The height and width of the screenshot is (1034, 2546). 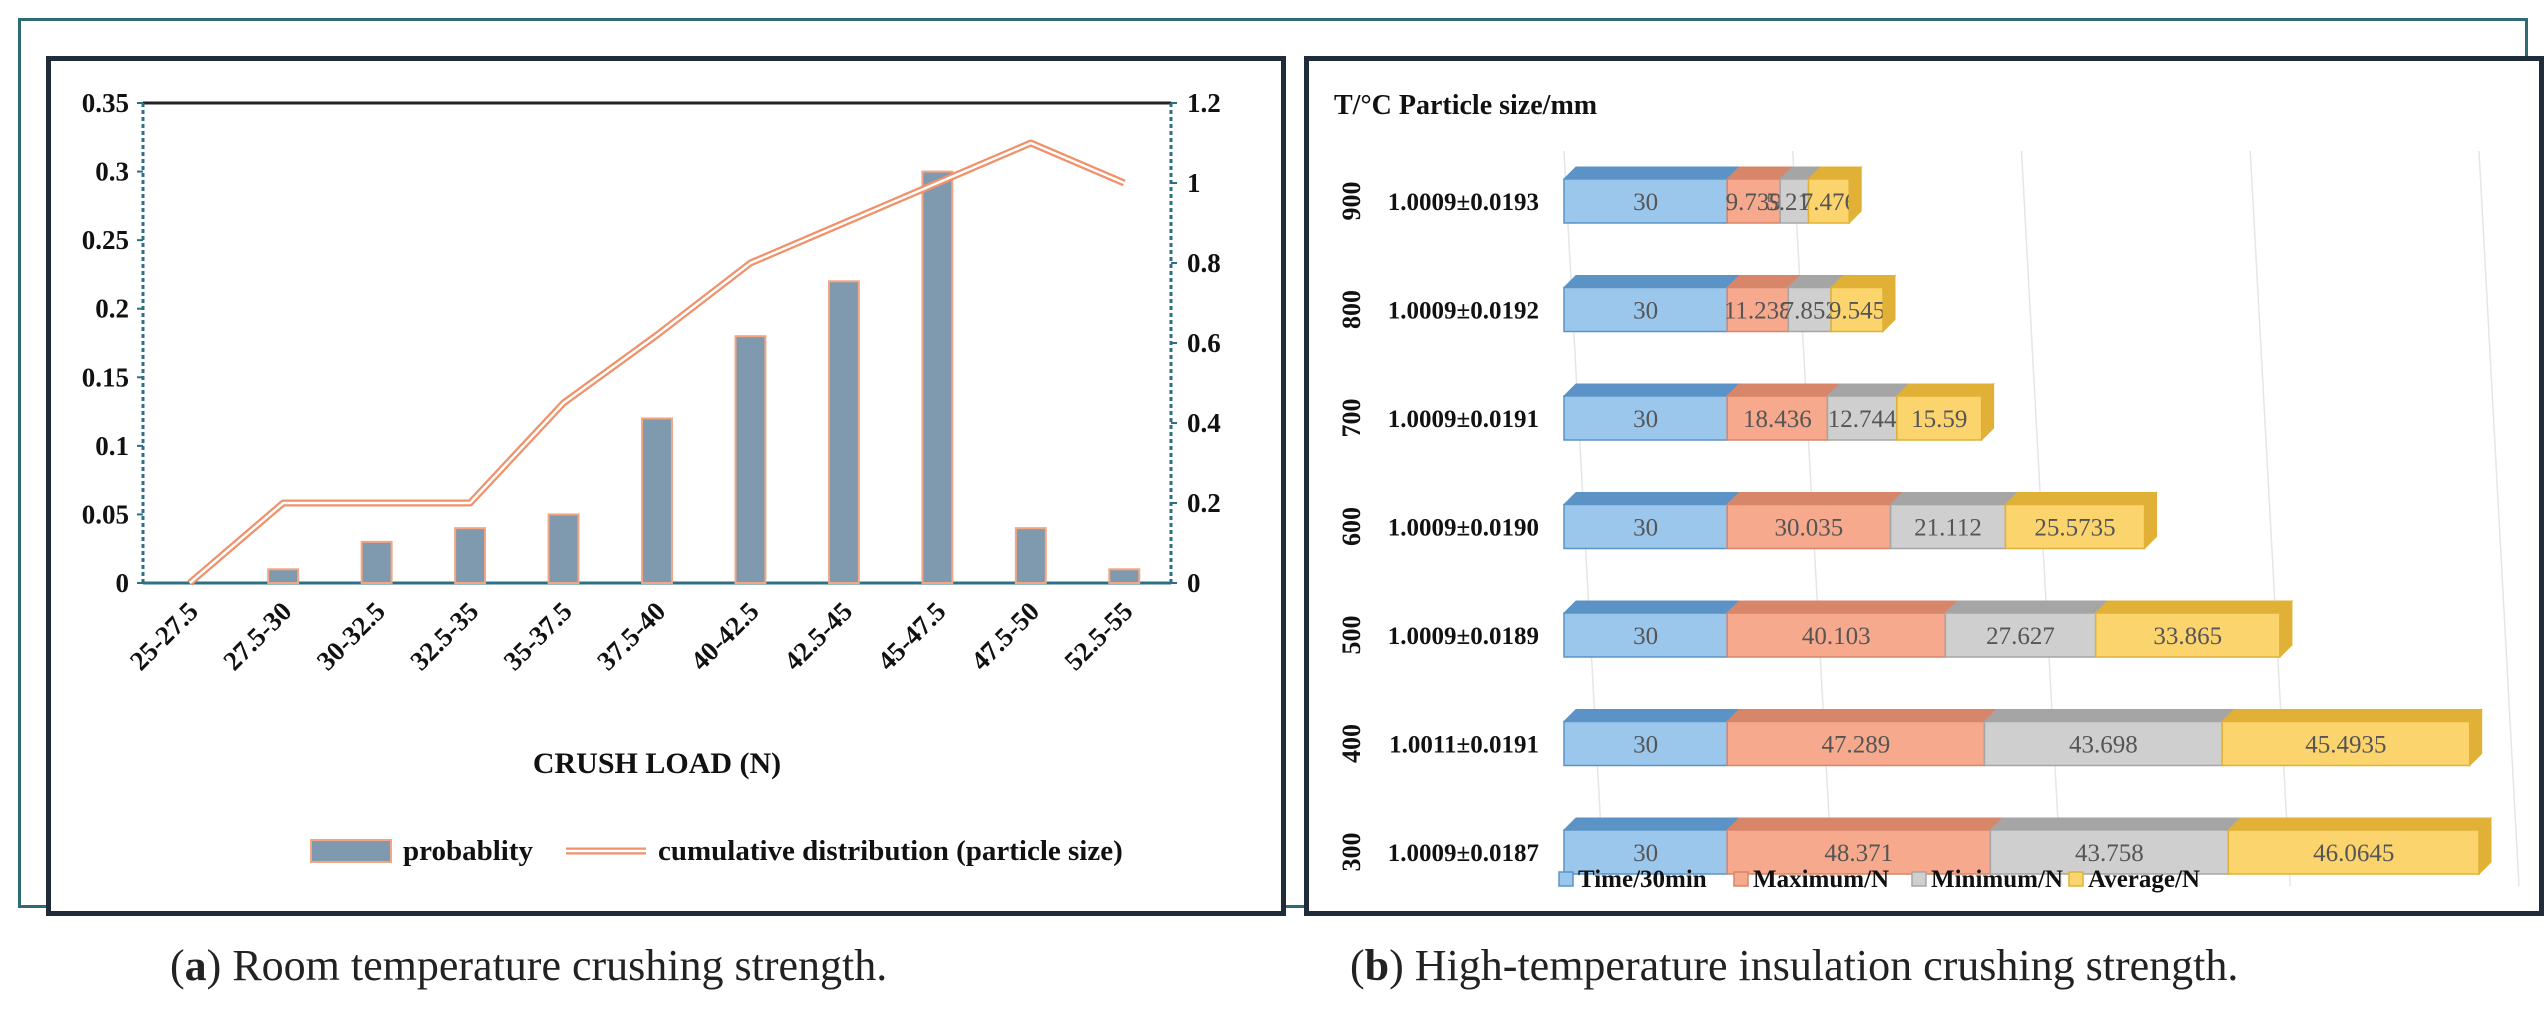 I want to click on row-temperature-label: 300, so click(x=1351, y=852).